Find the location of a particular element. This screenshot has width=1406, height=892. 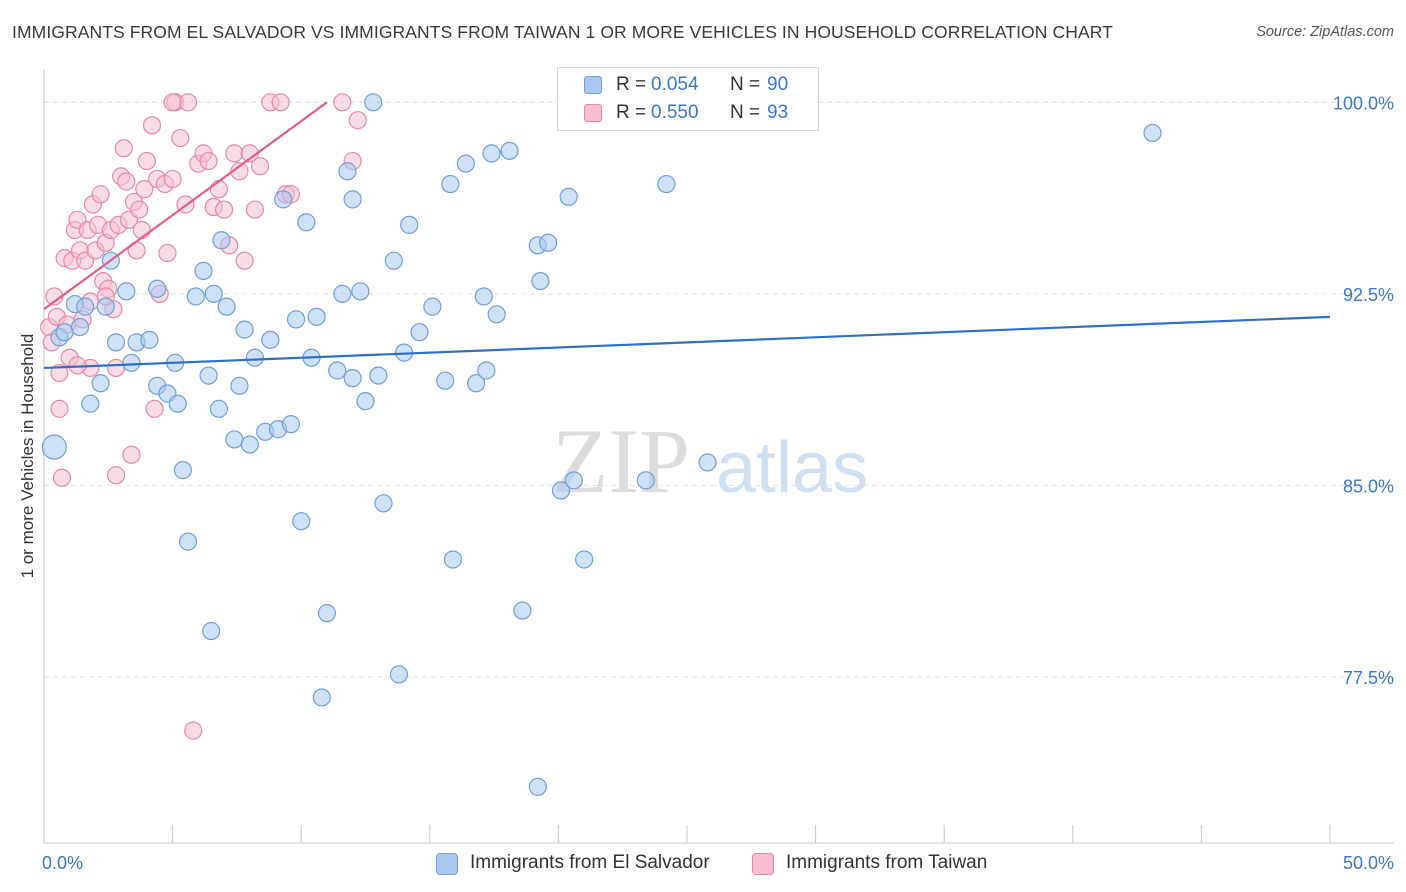

y-tick-label: 85.0% is located at coordinates (1368, 486).